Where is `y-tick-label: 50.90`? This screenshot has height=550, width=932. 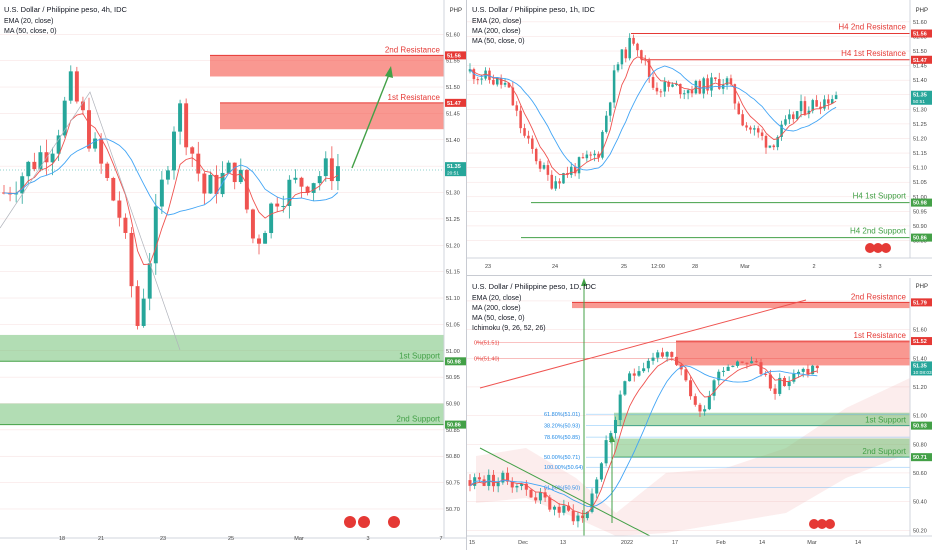 y-tick-label: 50.90 is located at coordinates (920, 227).